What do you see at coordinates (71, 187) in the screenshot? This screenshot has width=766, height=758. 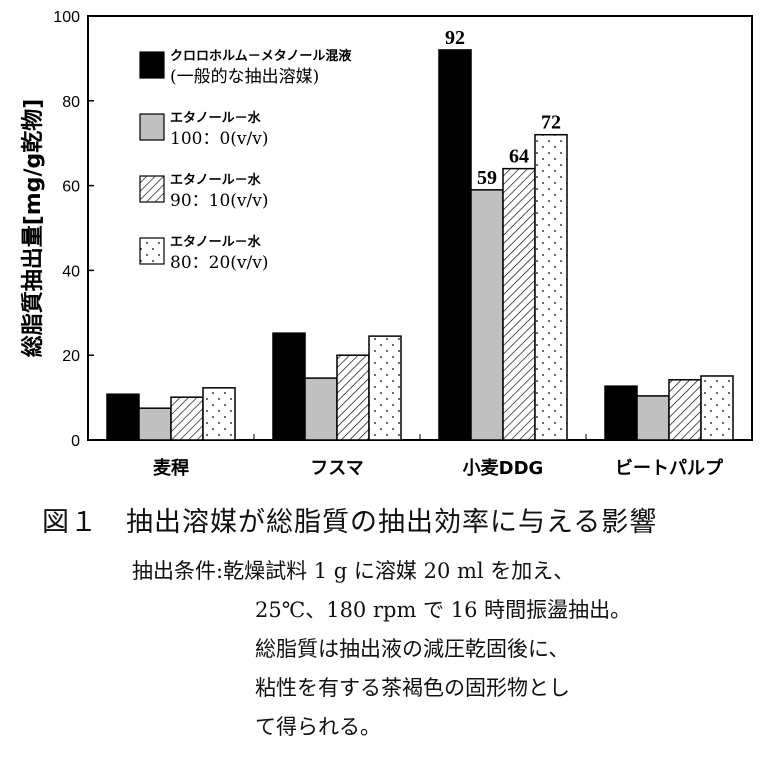 I see `y-tick-label: 60` at bounding box center [71, 187].